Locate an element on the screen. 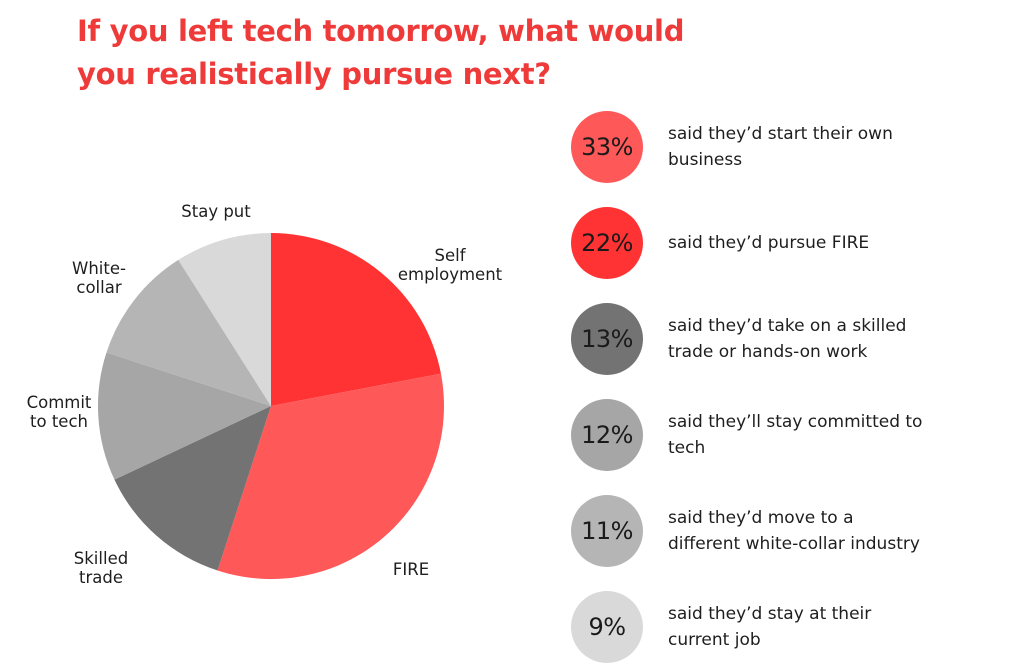 The image size is (1024, 671). pie-label-line: Stay put is located at coordinates (216, 211).